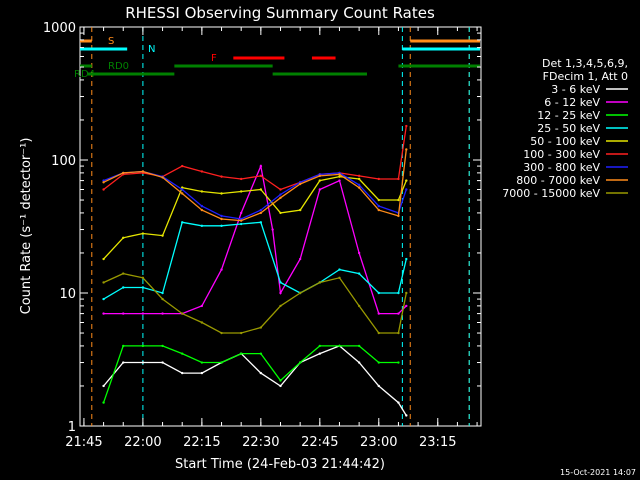 This screenshot has width=640, height=480. I want to click on y-axis-label: Count Rate (s⁻¹ detector⁻¹), so click(26, 226).